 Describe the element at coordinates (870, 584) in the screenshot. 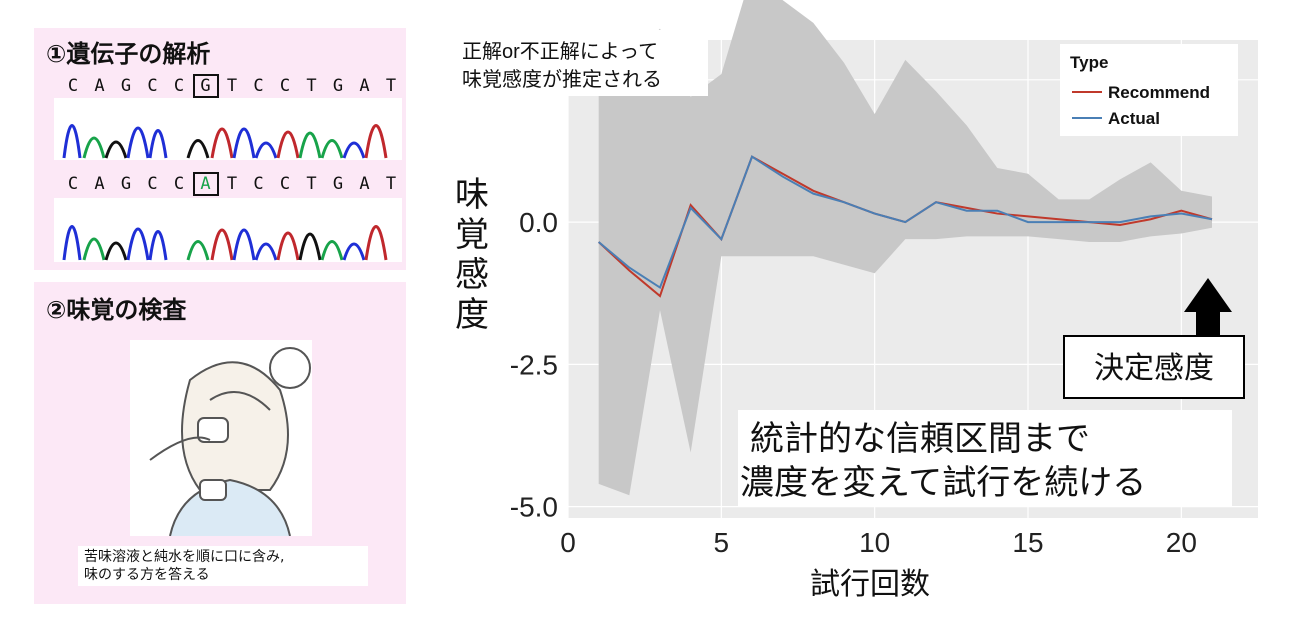

I see `x-axis-label: 試行回数` at that location.